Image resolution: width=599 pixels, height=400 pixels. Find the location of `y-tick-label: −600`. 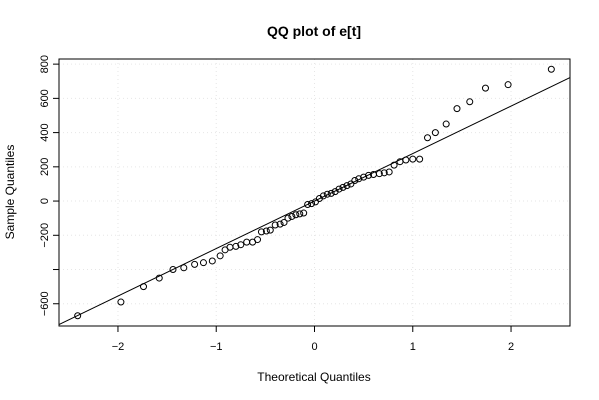

y-tick-label: −600 is located at coordinates (45, 303).